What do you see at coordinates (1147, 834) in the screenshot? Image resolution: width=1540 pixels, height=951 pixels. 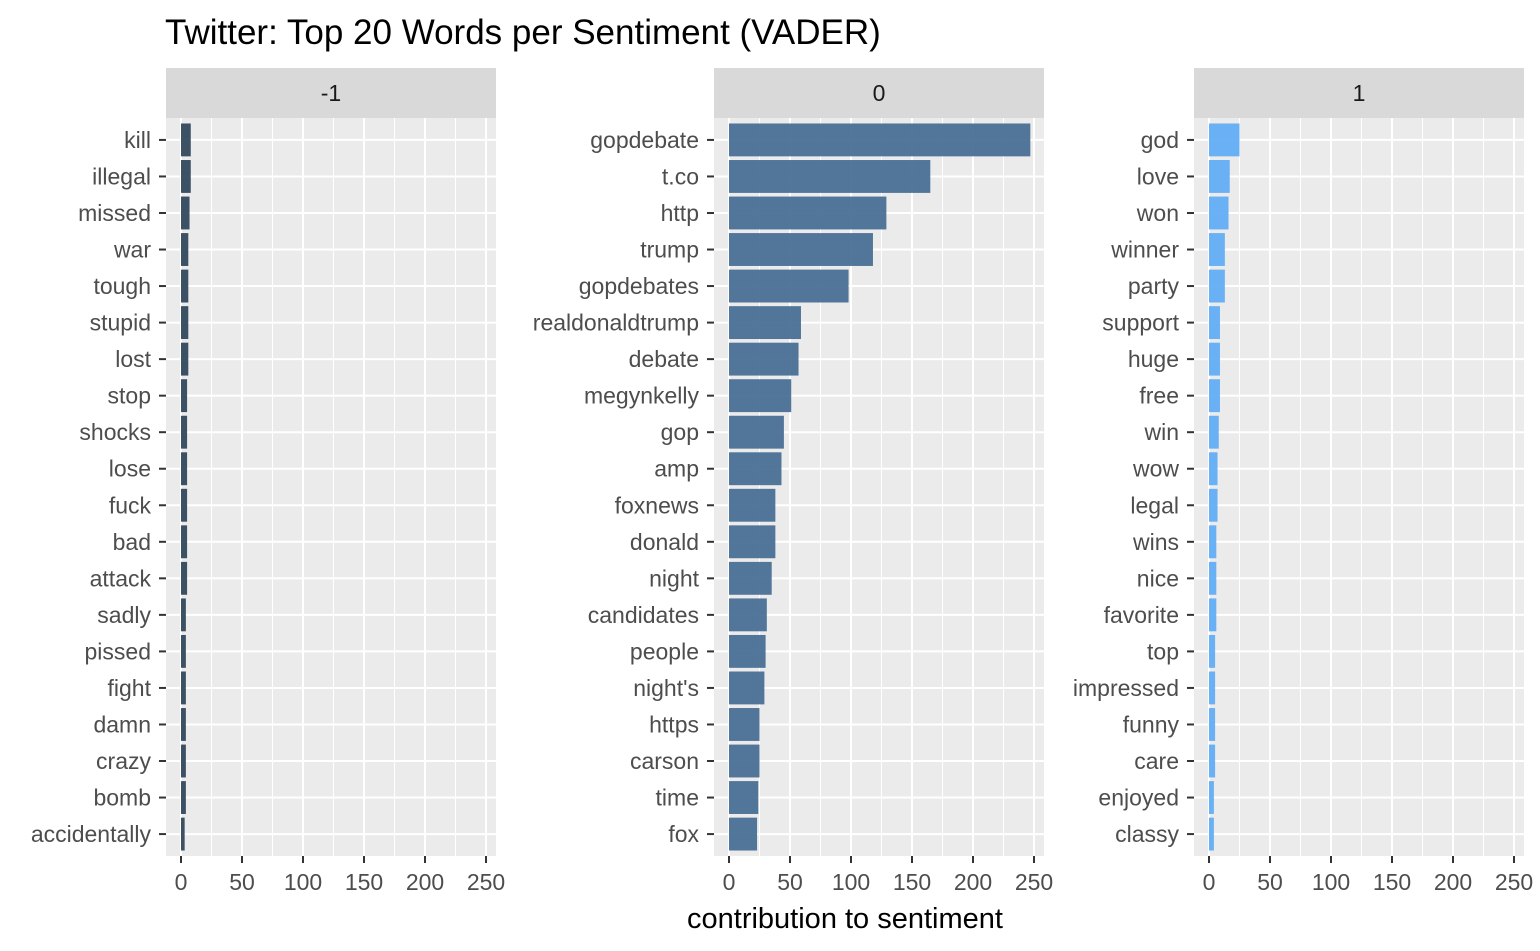 I see `category-label: classy` at bounding box center [1147, 834].